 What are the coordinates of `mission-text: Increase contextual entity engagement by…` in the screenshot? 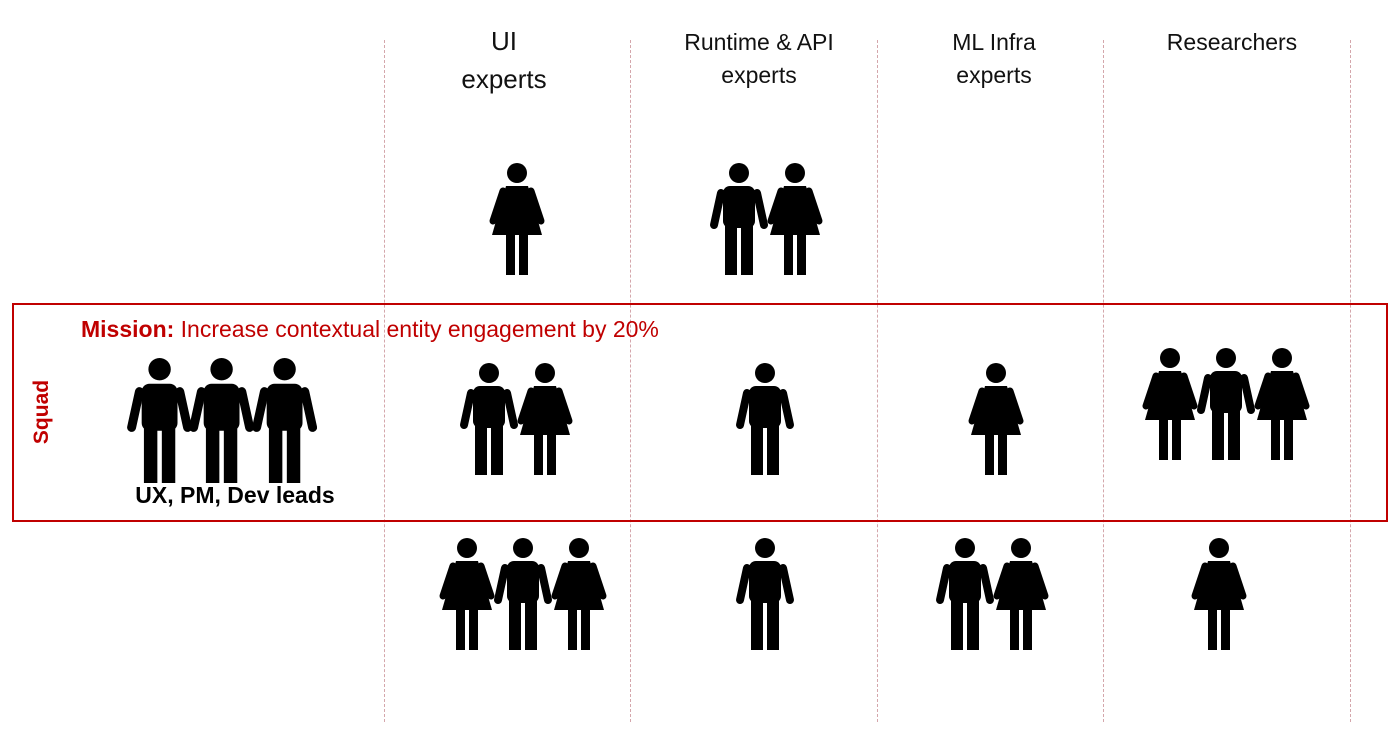 It's located at (416, 329).